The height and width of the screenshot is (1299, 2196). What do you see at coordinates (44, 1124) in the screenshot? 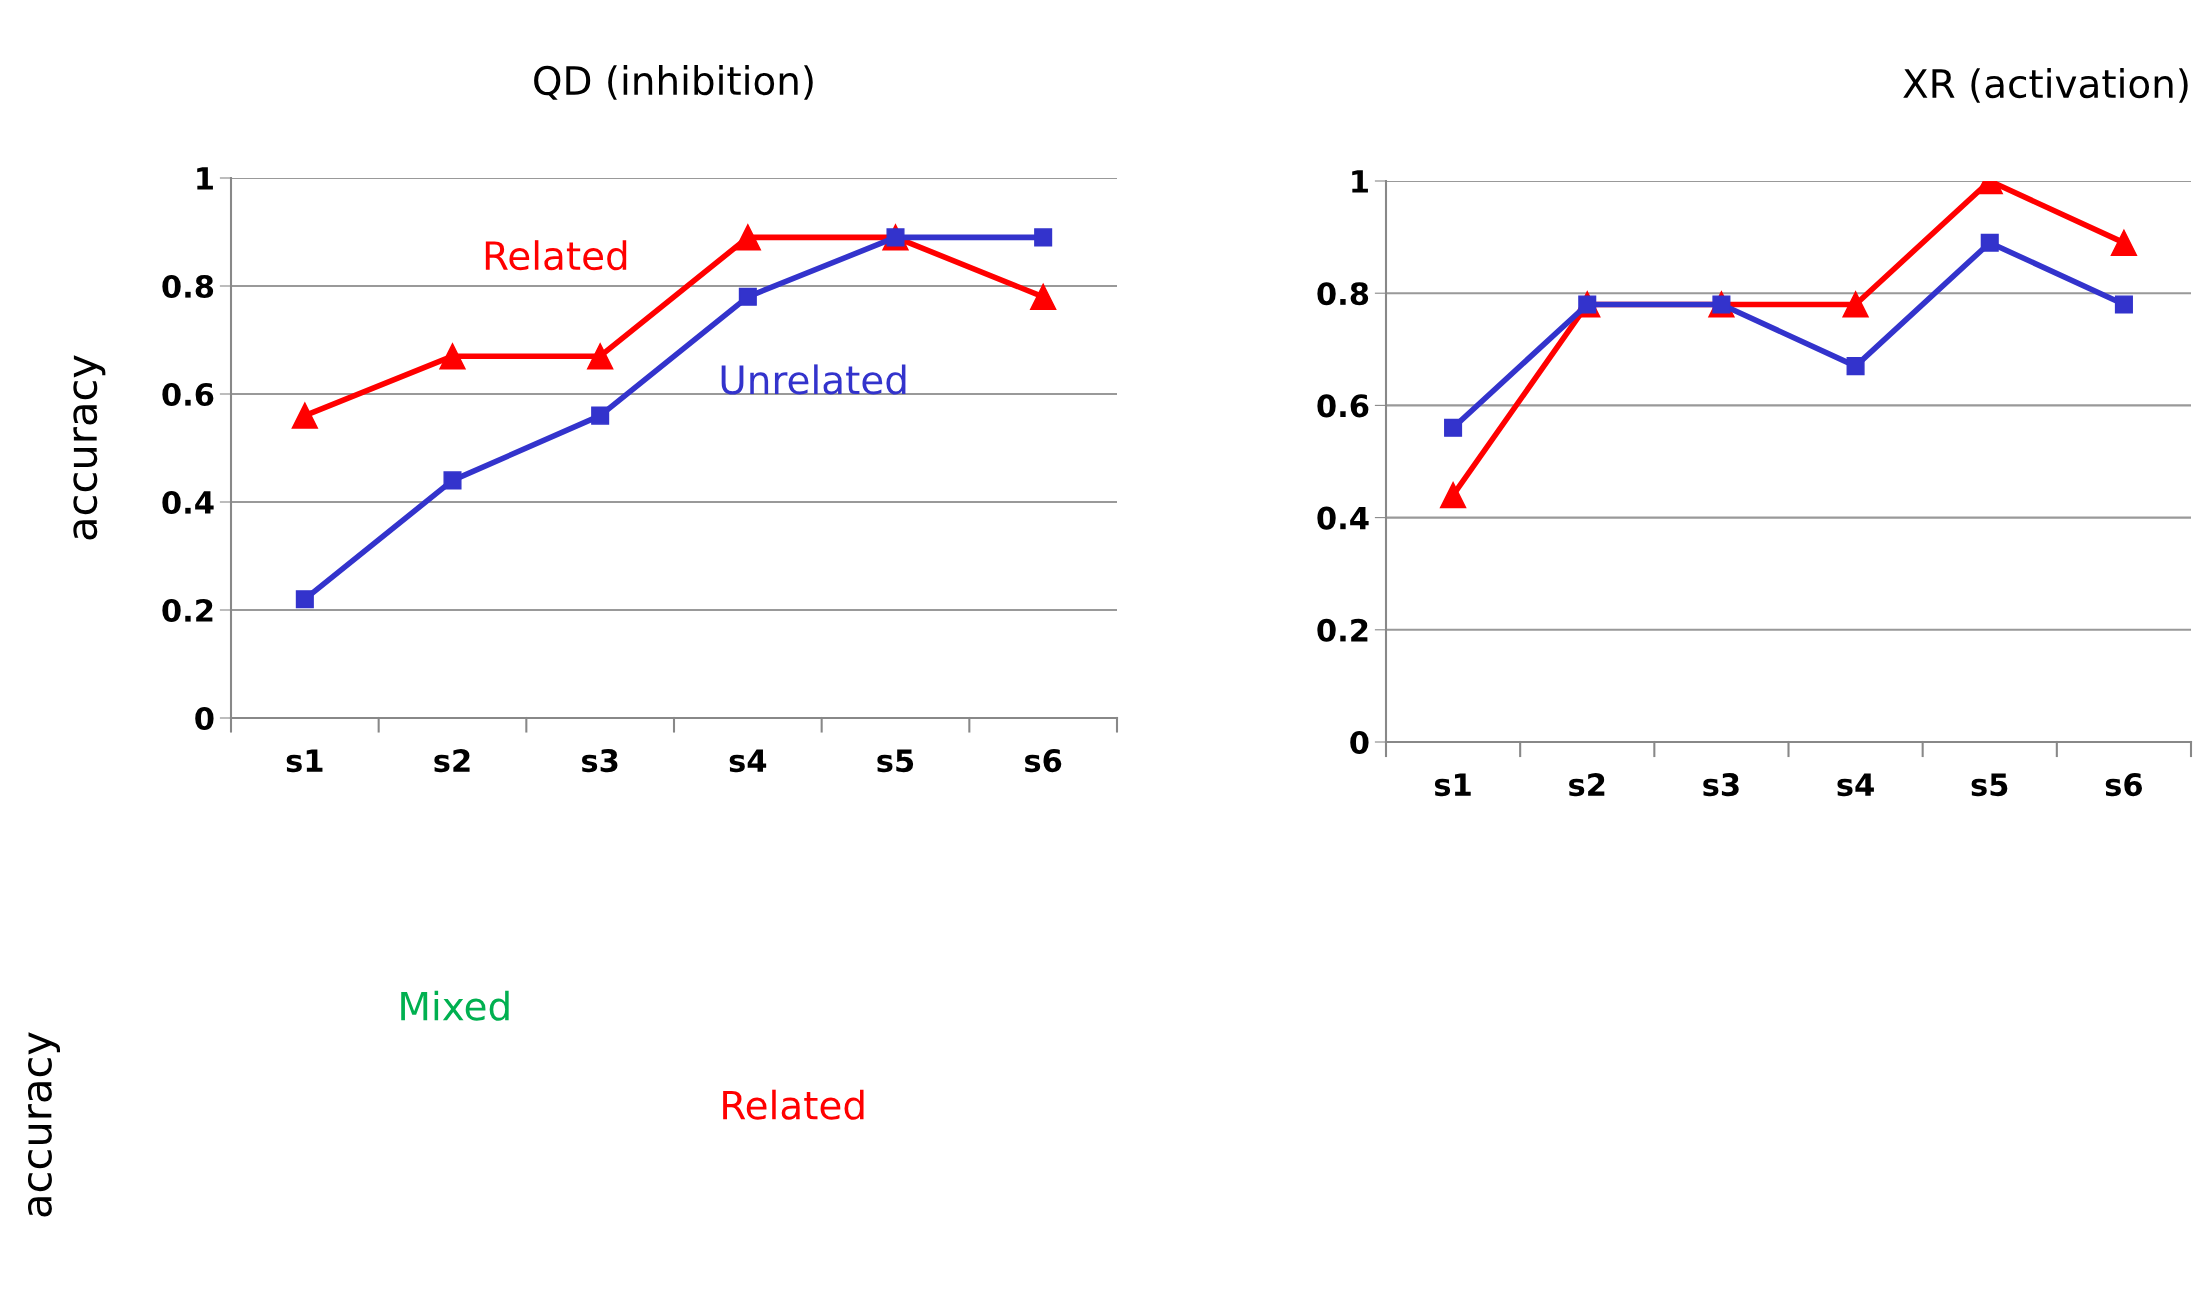
I see `text: accuracy` at bounding box center [44, 1124].